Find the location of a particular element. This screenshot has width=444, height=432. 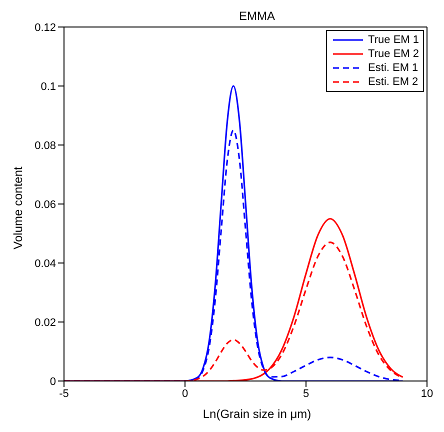

y-tick-label: 0.12 is located at coordinates (45, 28).